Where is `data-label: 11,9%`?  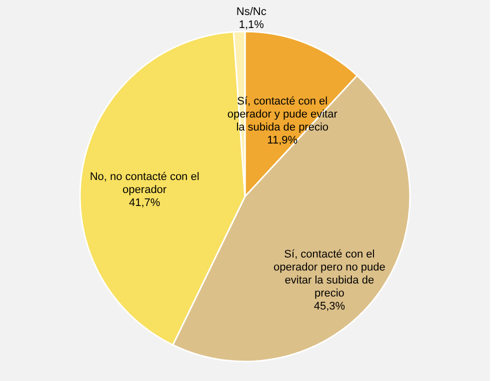
data-label: 11,9% is located at coordinates (282, 140).